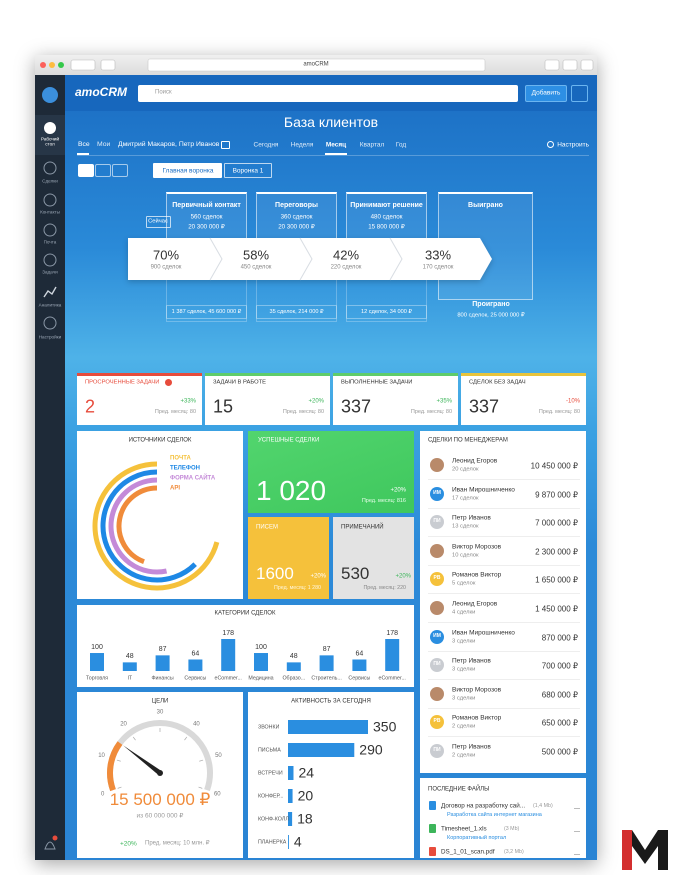  What do you see at coordinates (225, 145) in the screenshot?
I see `user-filter-icon` at bounding box center [225, 145].